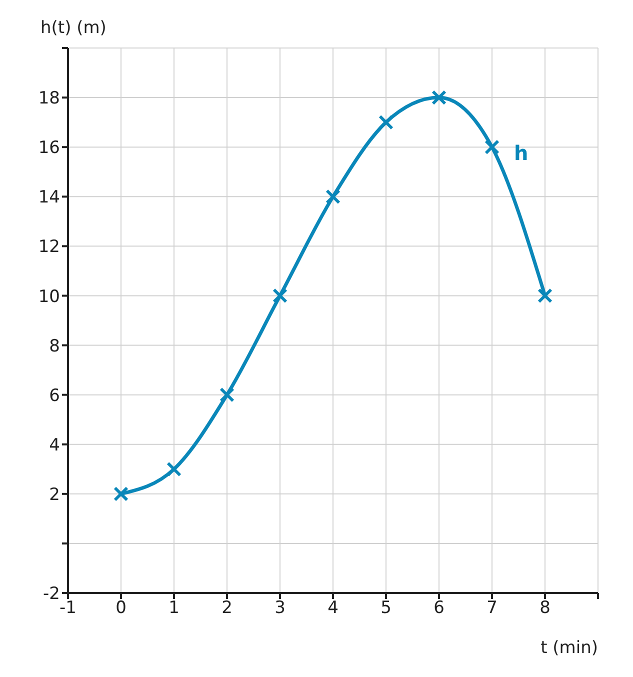 The image size is (633, 677). What do you see at coordinates (174, 608) in the screenshot?
I see `x-tick-label: 1` at bounding box center [174, 608].